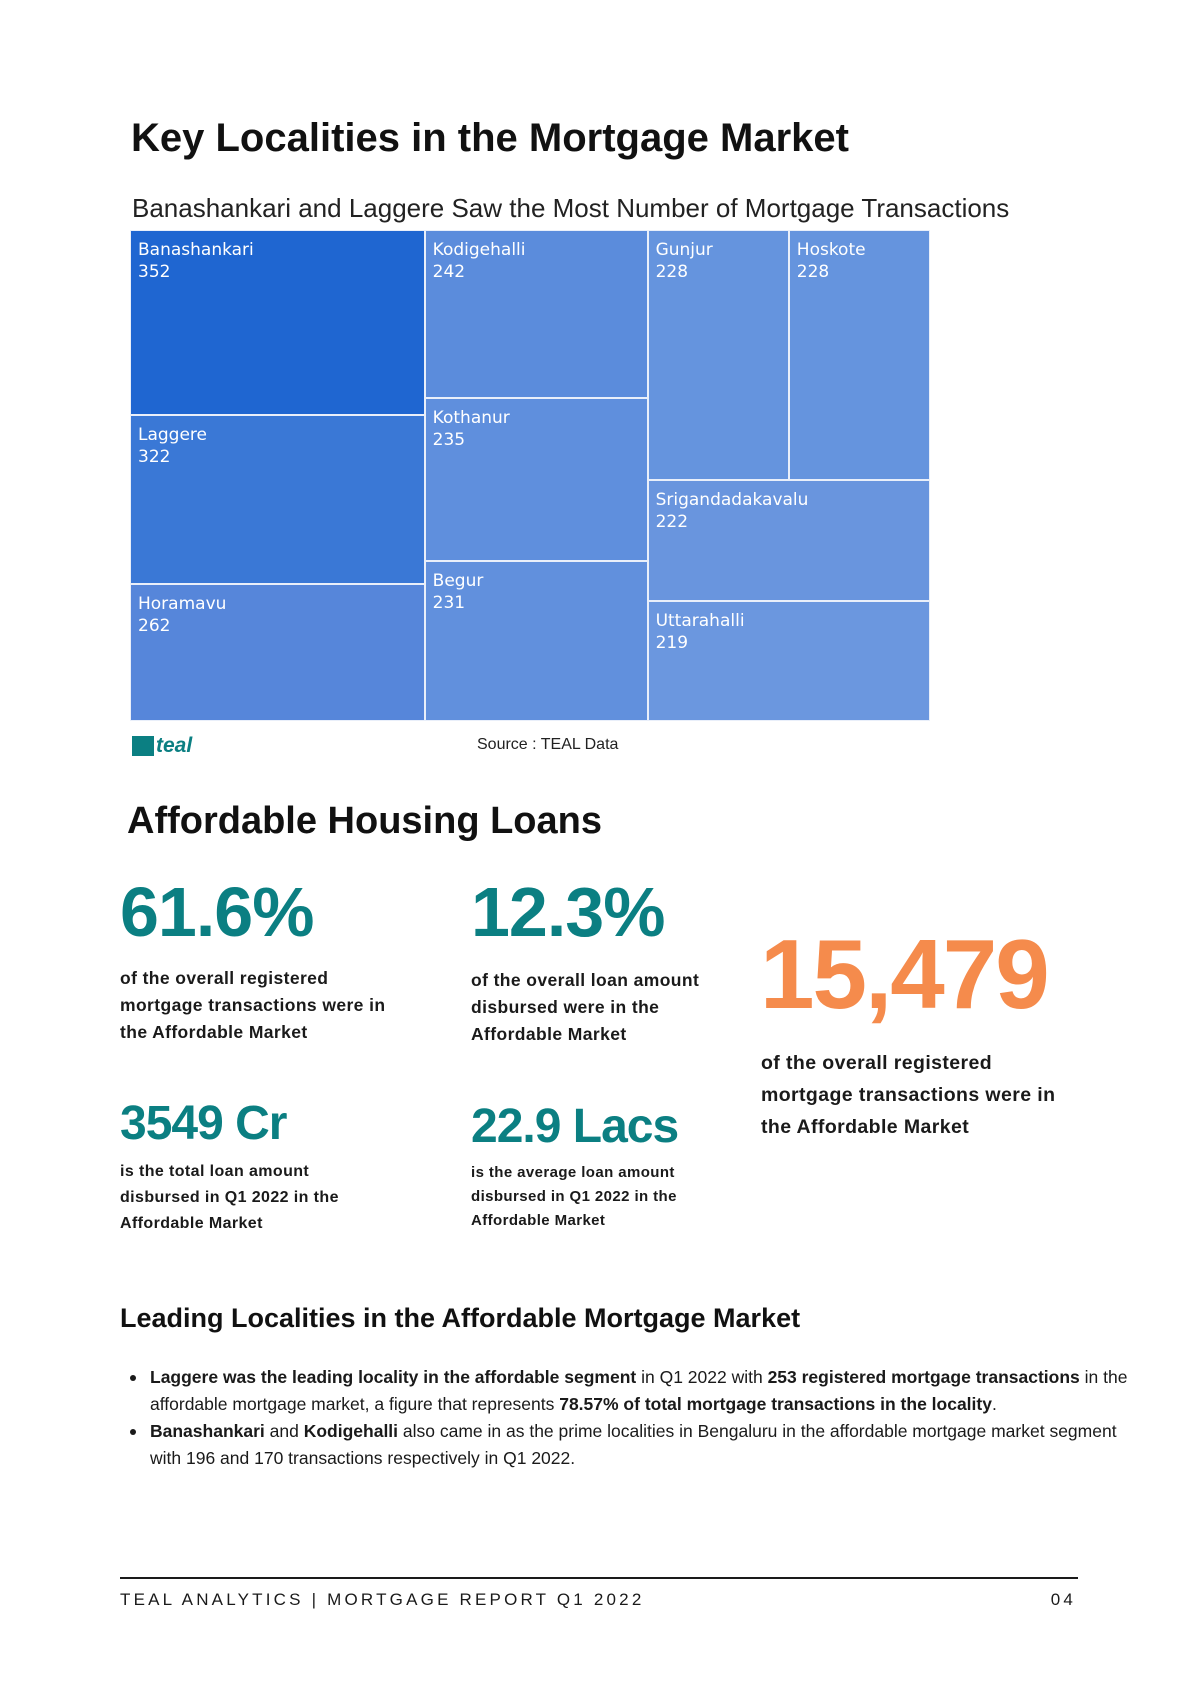 The image size is (1191, 1685). What do you see at coordinates (568, 912) in the screenshot?
I see `stat-value-loan-pct: 12.3%` at bounding box center [568, 912].